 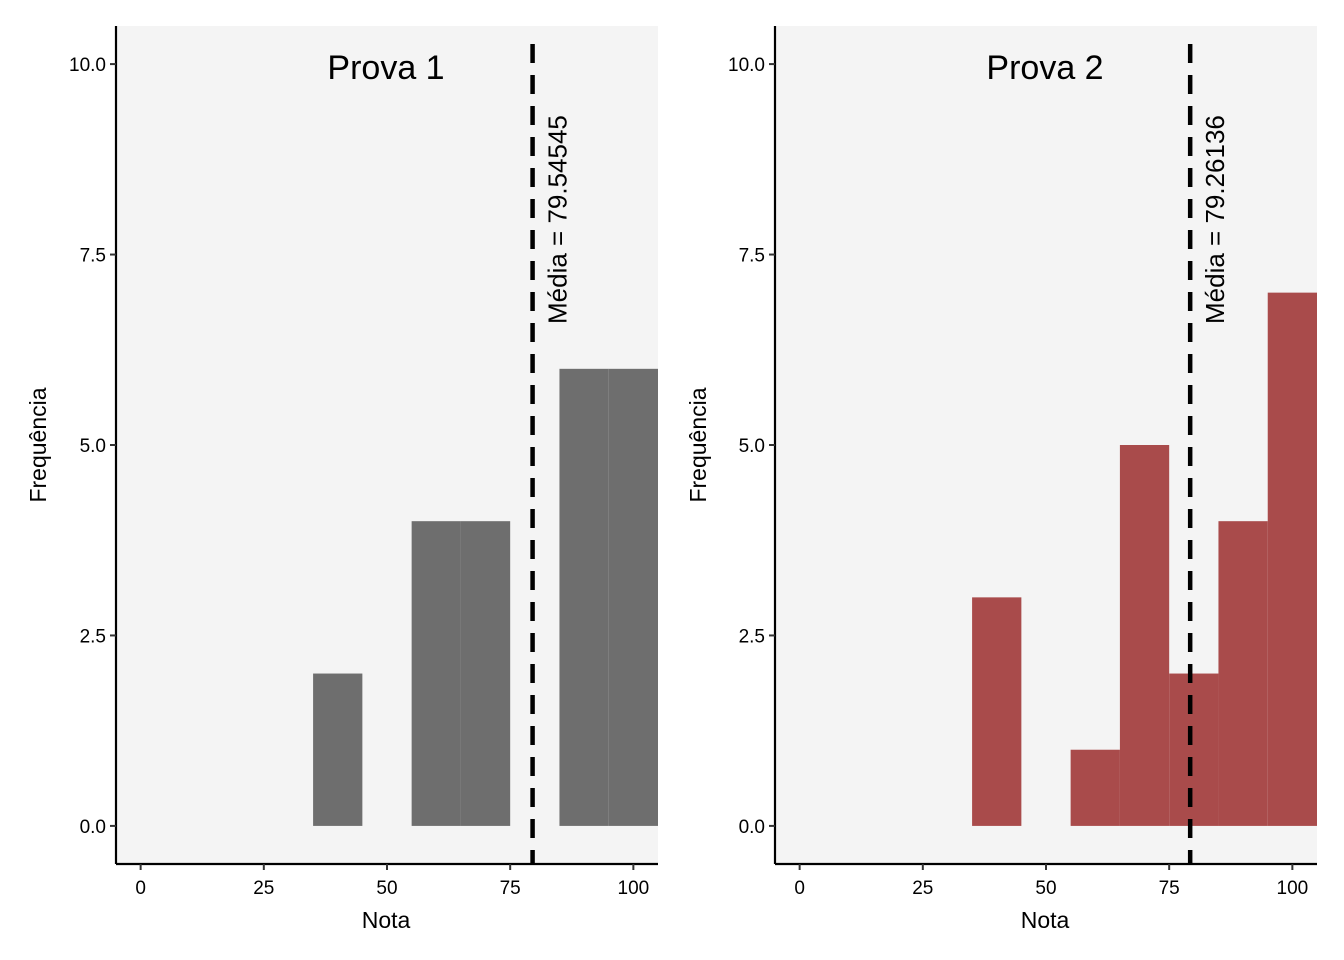 I want to click on panel-title: Prova 2, so click(x=1044, y=68).